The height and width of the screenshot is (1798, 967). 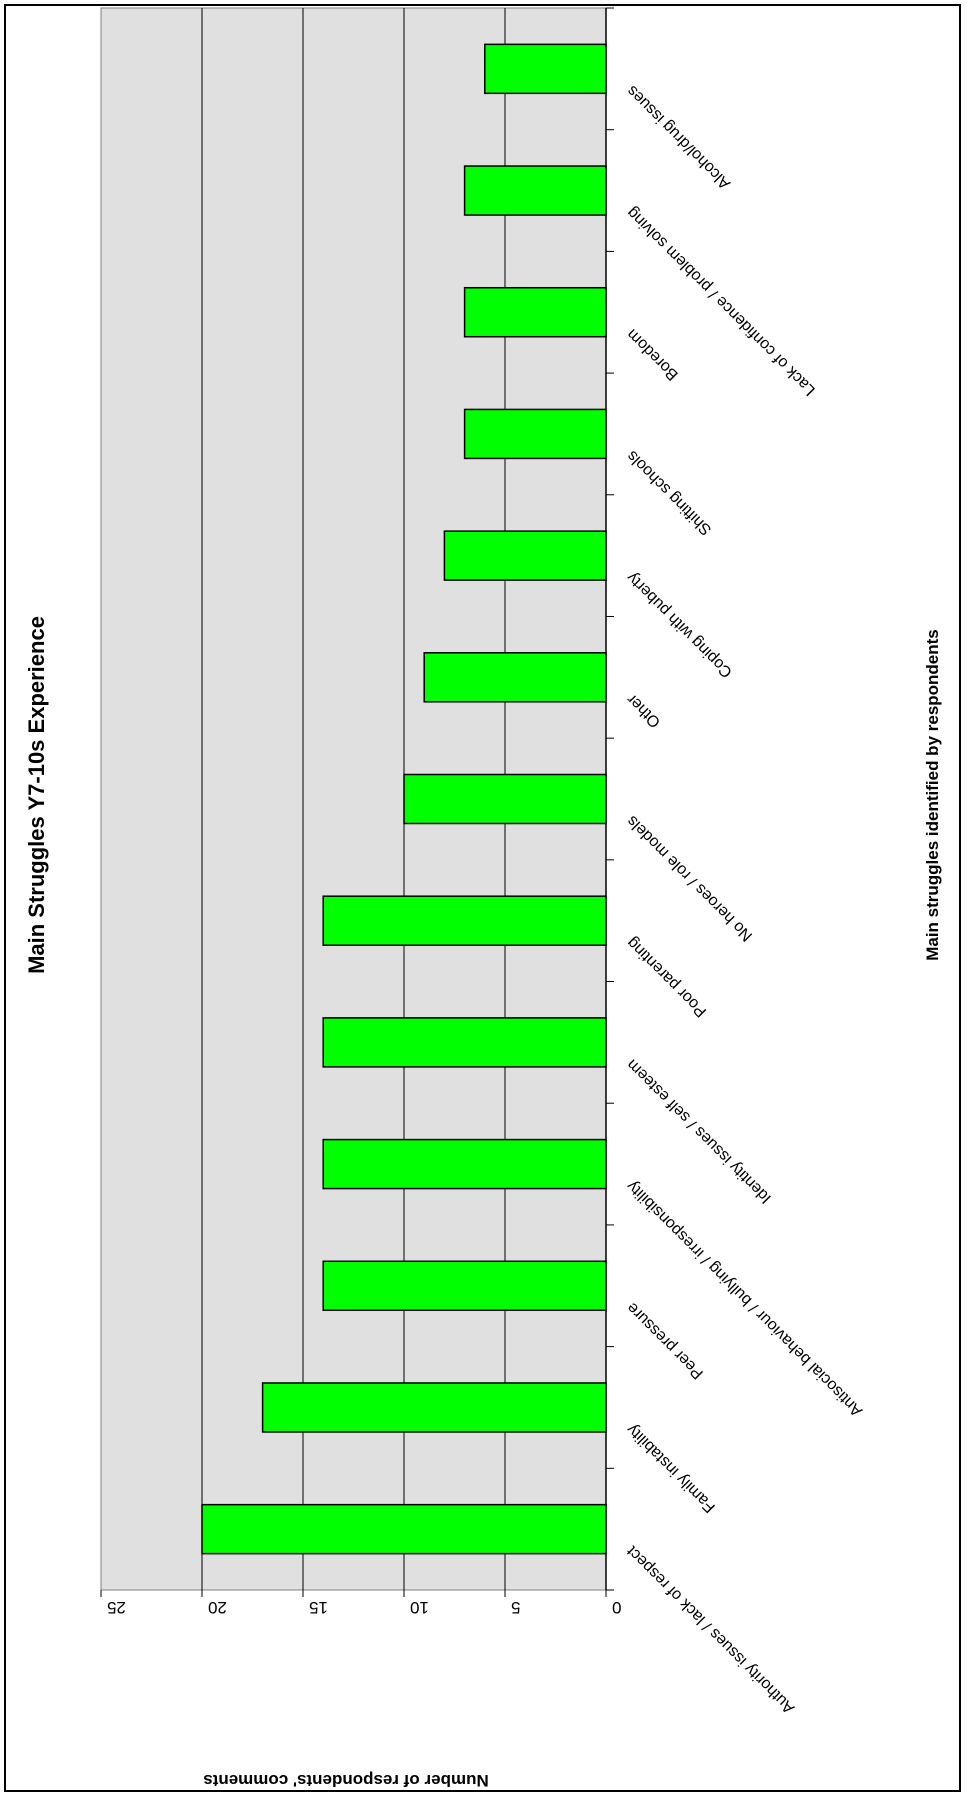 What do you see at coordinates (690, 878) in the screenshot?
I see `category-label: No heroes / role models` at bounding box center [690, 878].